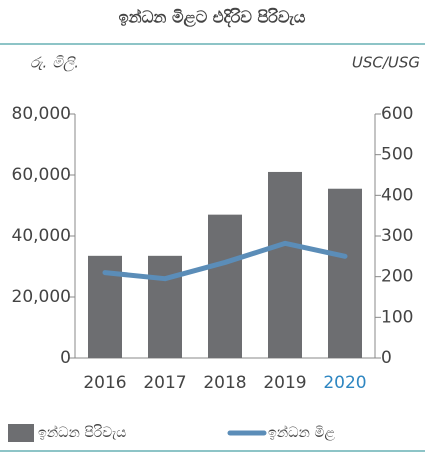 The image size is (425, 454). Describe the element at coordinates (65, 358) in the screenshot. I see `y-tick-label: 0` at that location.